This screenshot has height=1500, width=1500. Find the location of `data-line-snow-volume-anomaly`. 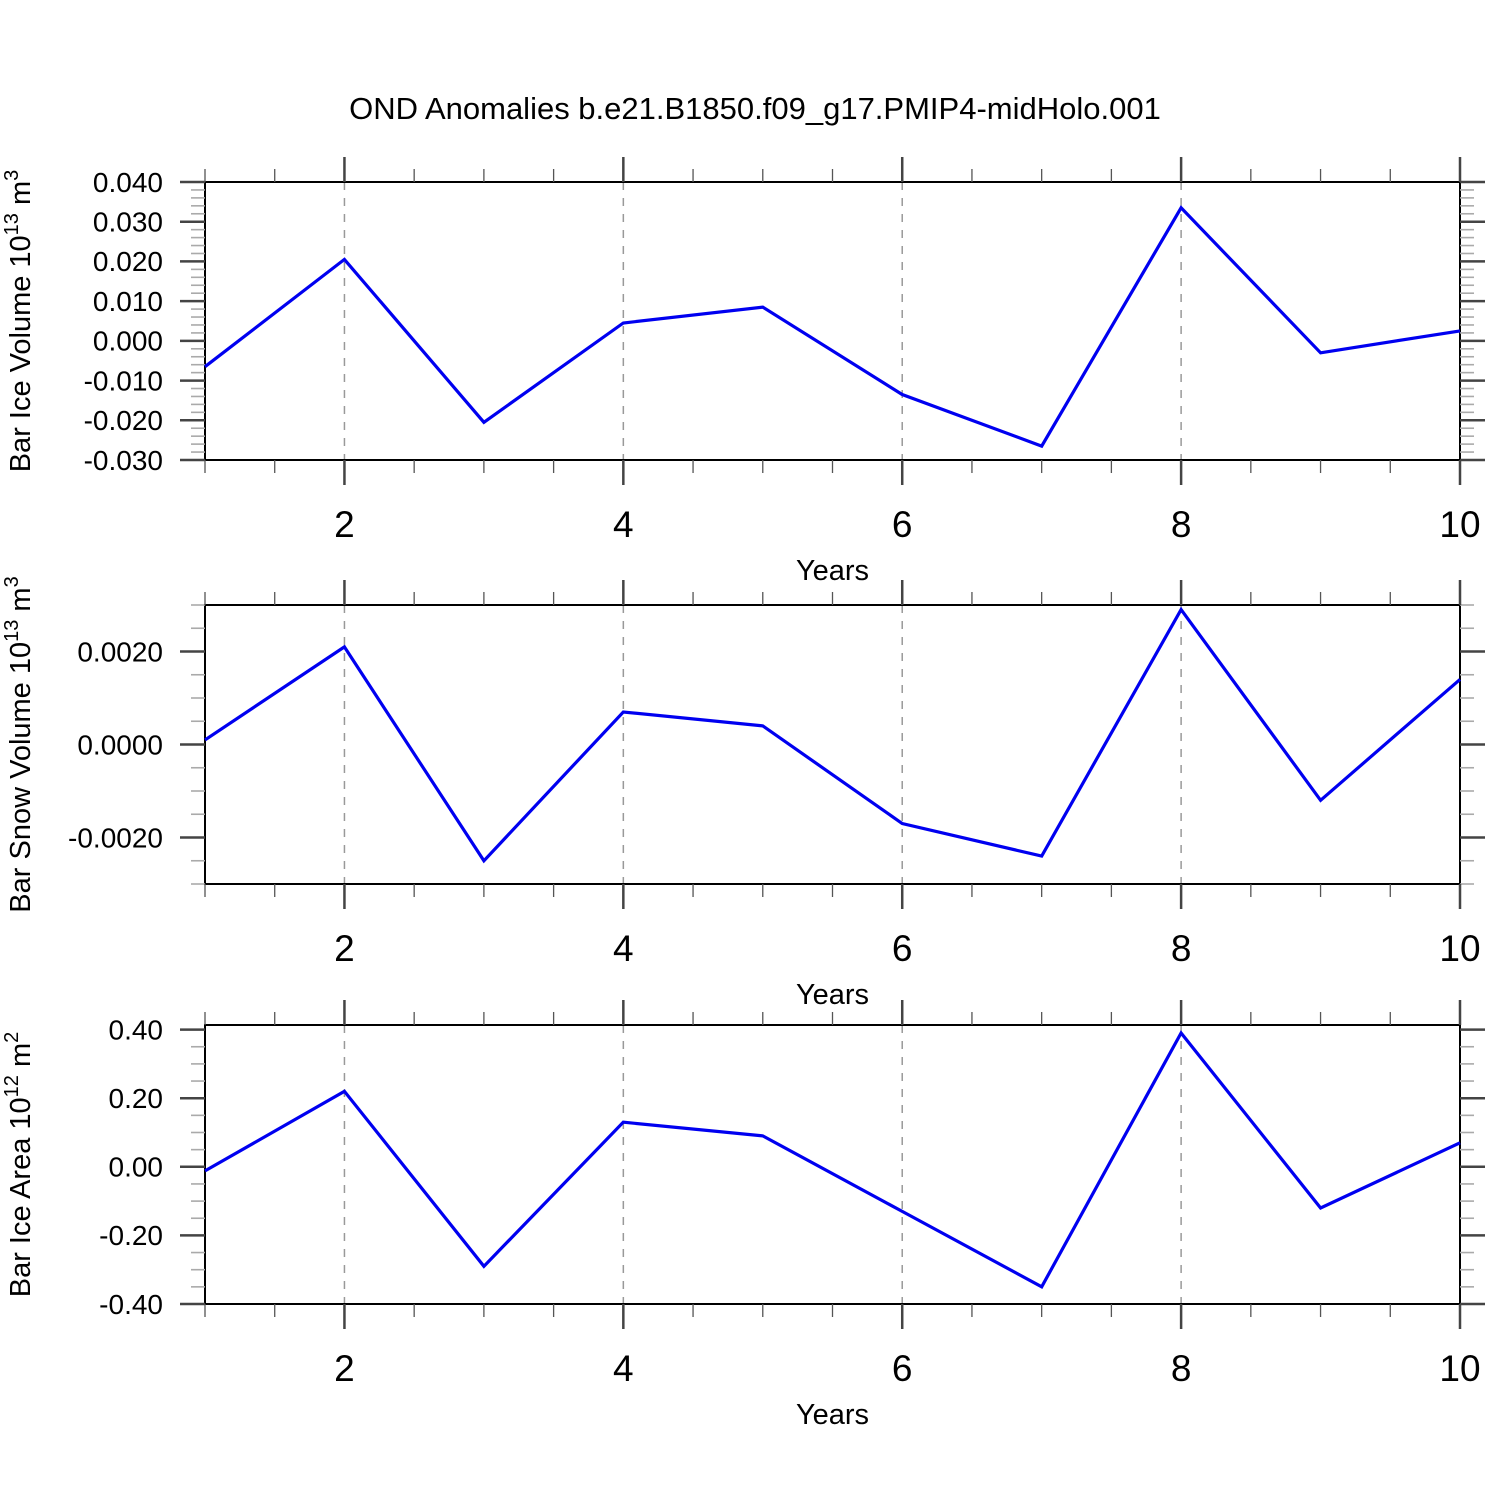

data-line-snow-volume-anomaly is located at coordinates (833, 735).